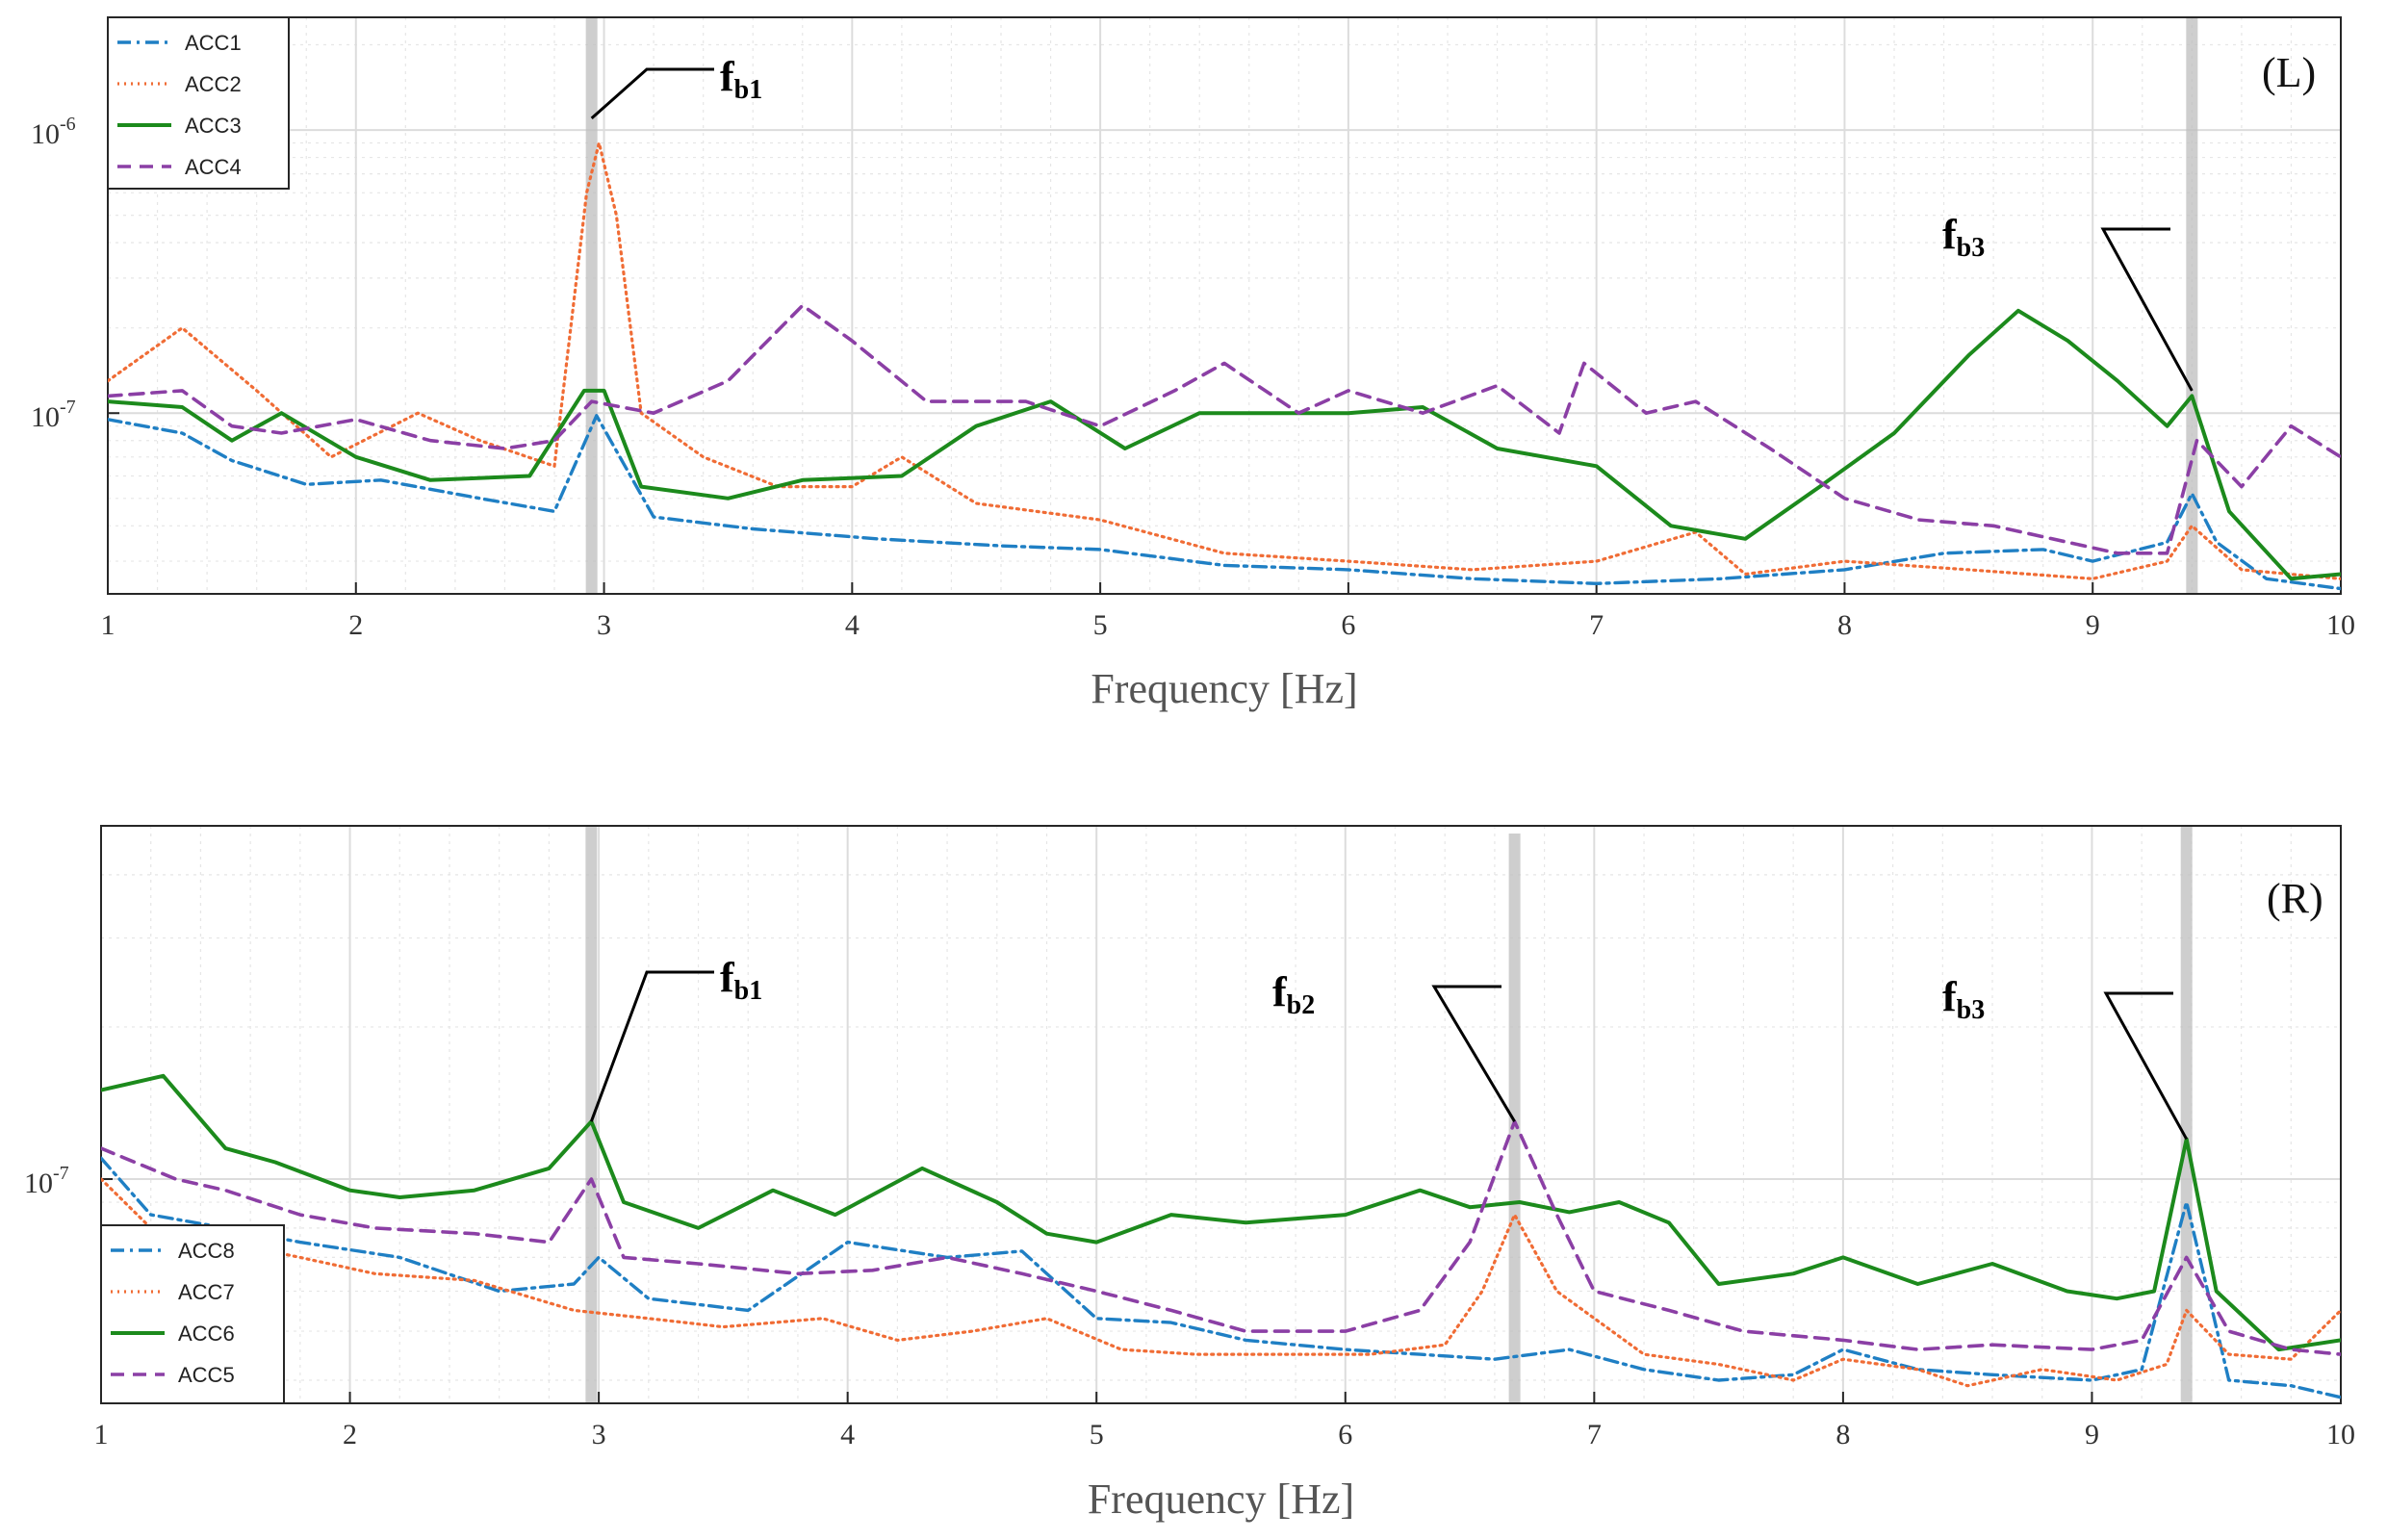  Describe the element at coordinates (206, 1334) in the screenshot. I see `legend-label-acc6: ACC6` at that location.